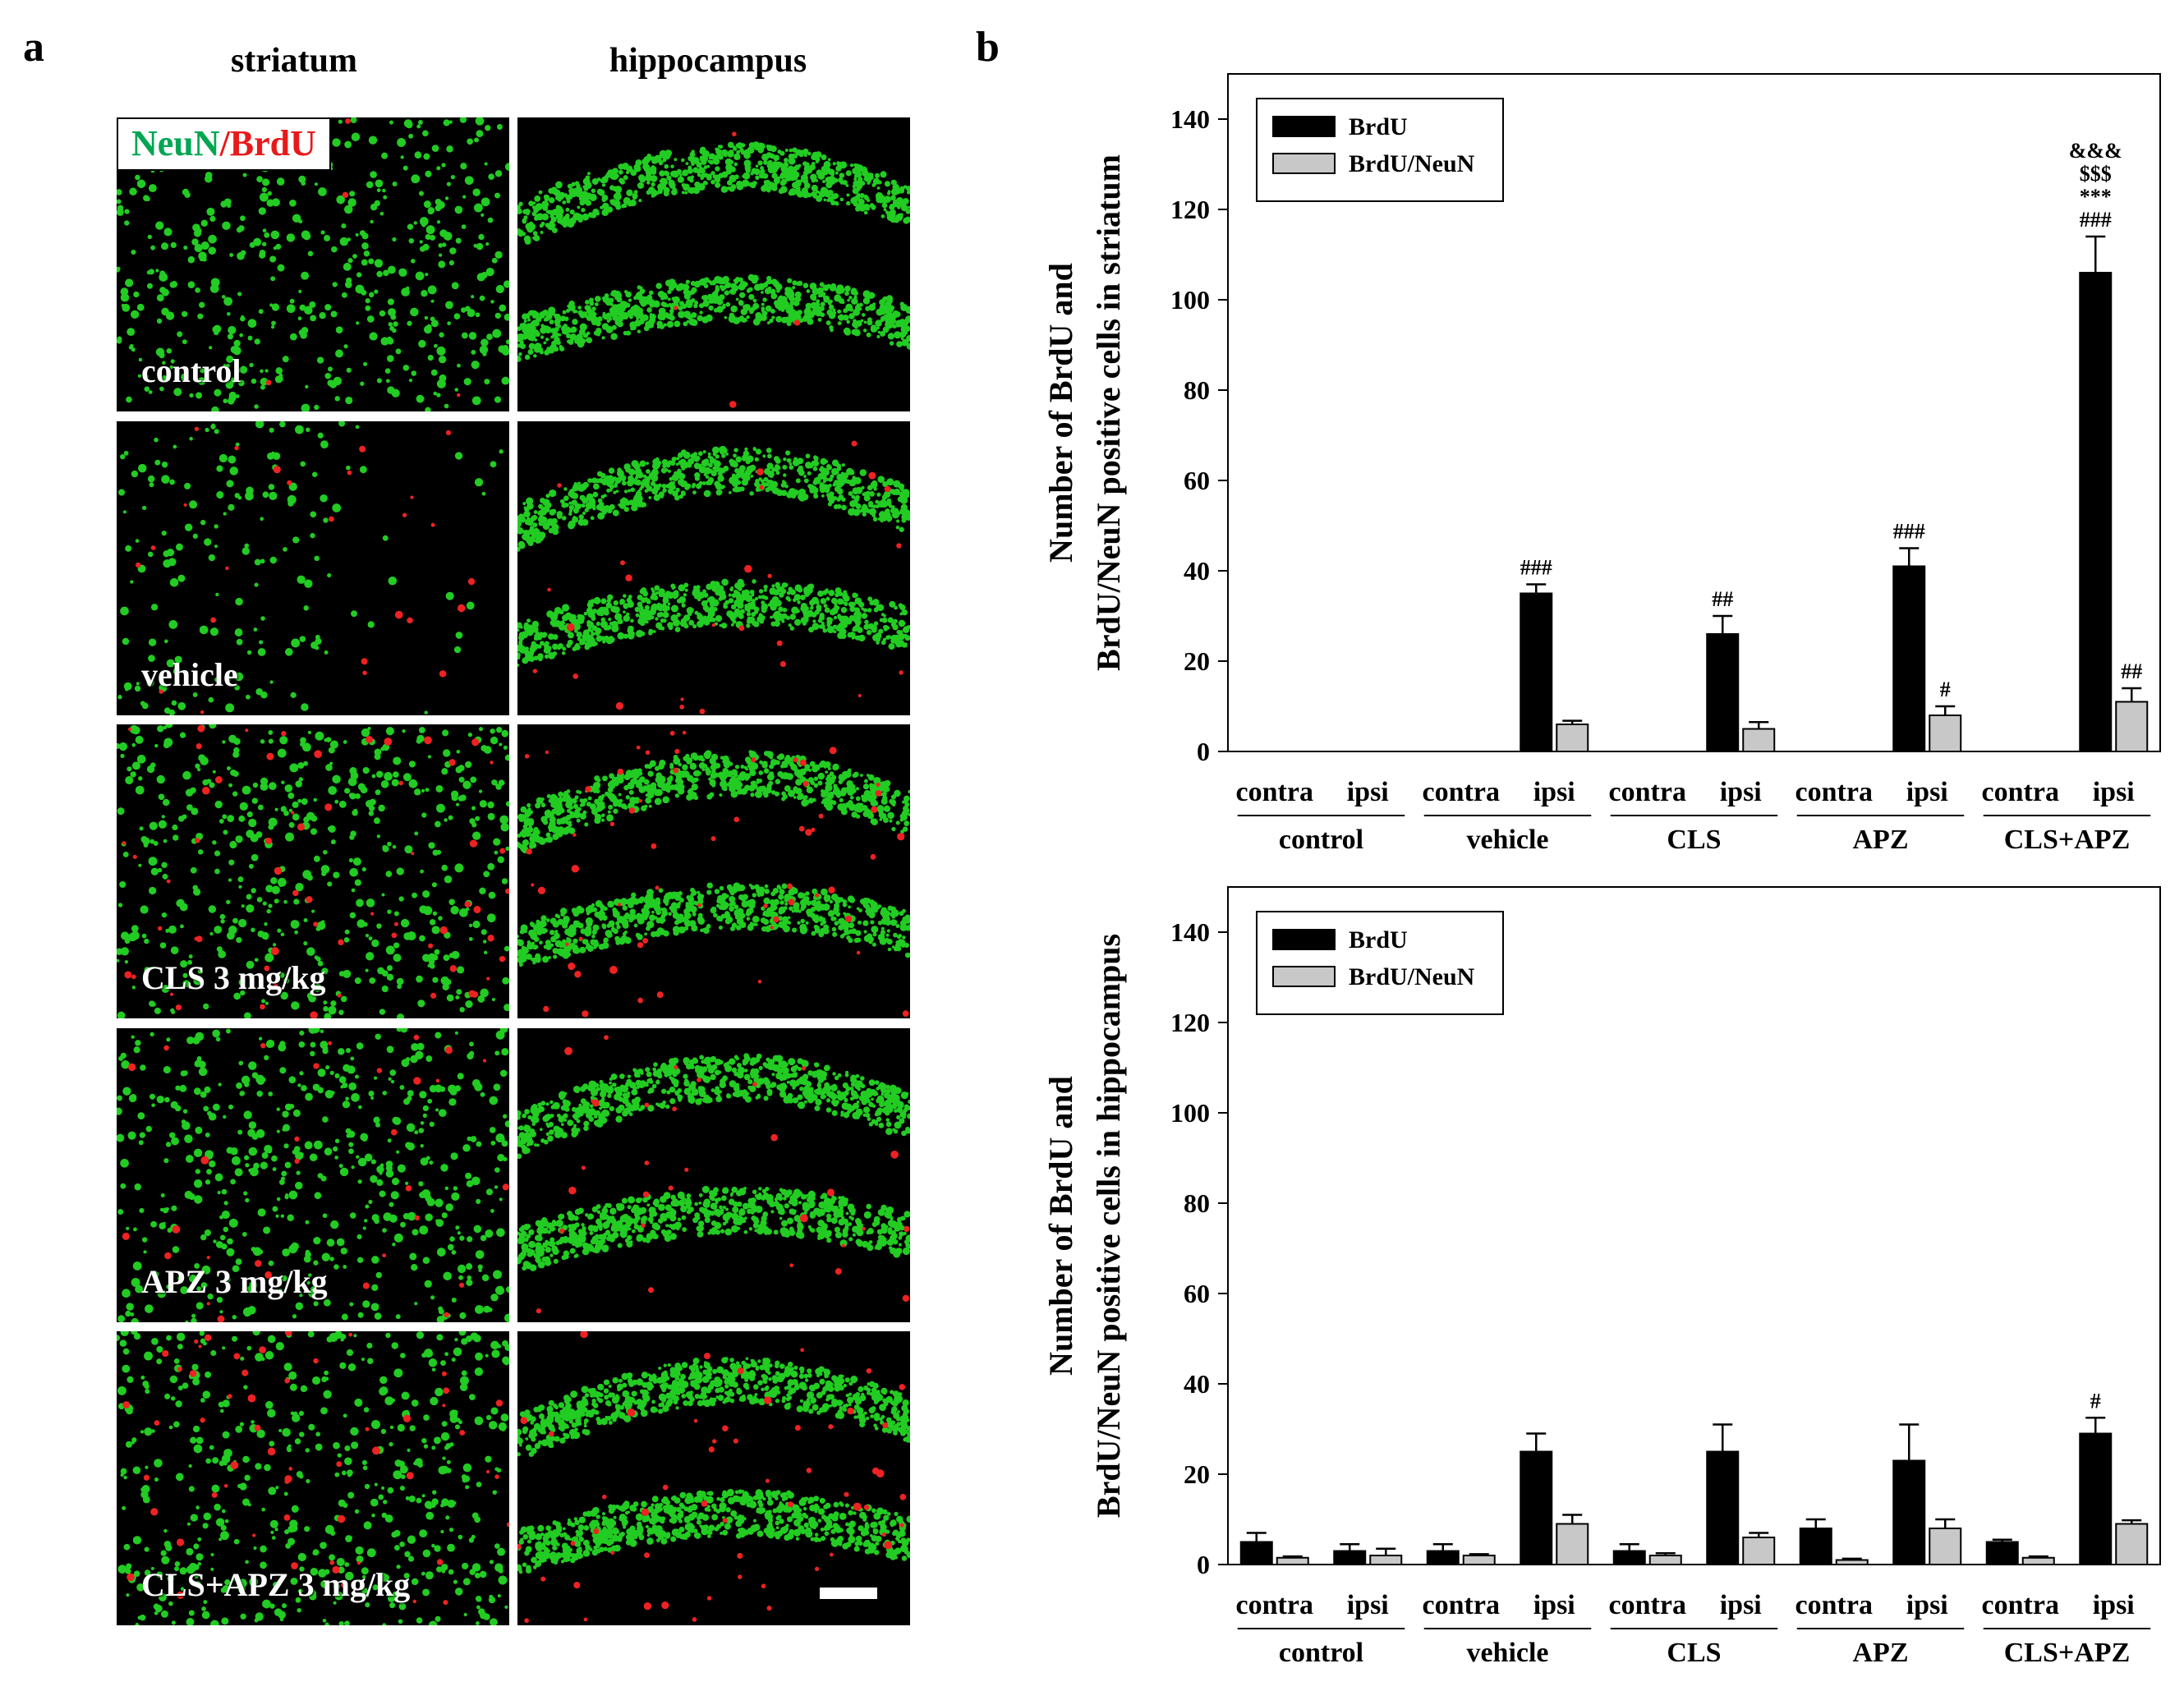 Image resolution: width=2184 pixels, height=1691 pixels. What do you see at coordinates (2095, 151) in the screenshot?
I see `significance-annotation: &&&` at bounding box center [2095, 151].